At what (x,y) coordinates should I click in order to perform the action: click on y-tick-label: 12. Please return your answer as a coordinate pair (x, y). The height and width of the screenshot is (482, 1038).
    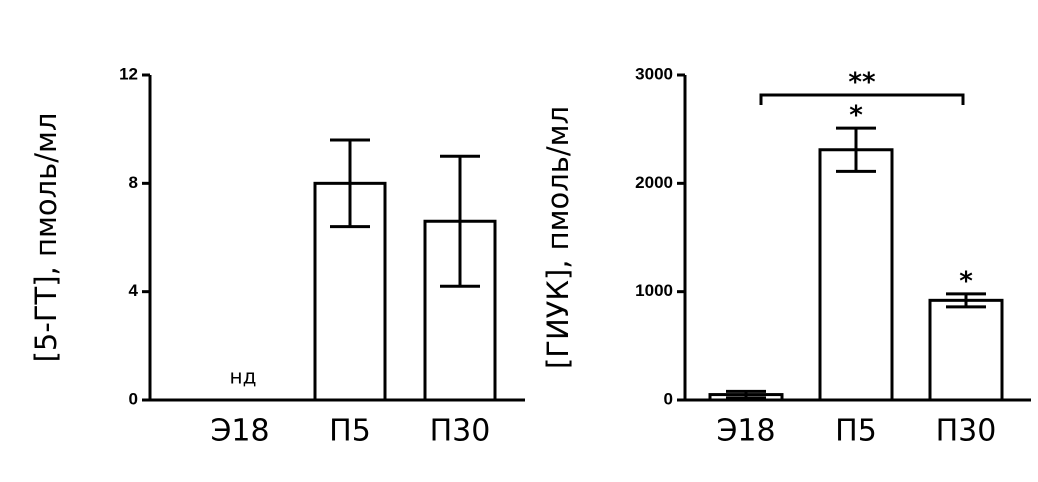
    Looking at the image, I should click on (128, 73).